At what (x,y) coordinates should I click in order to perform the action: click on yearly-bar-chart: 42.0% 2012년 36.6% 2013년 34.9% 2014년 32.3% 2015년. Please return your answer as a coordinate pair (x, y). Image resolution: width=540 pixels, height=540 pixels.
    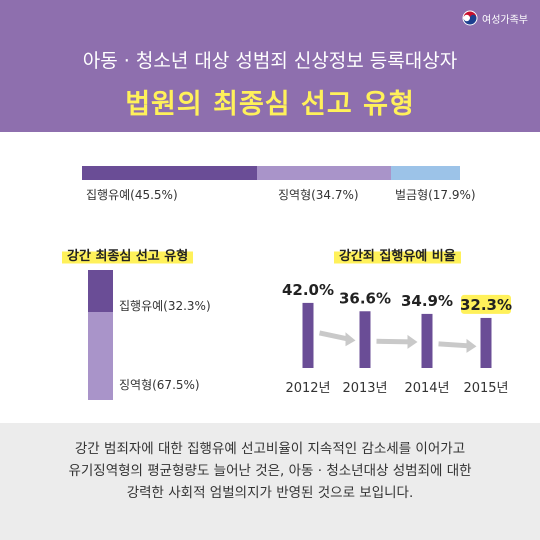
    Looking at the image, I should click on (397, 338).